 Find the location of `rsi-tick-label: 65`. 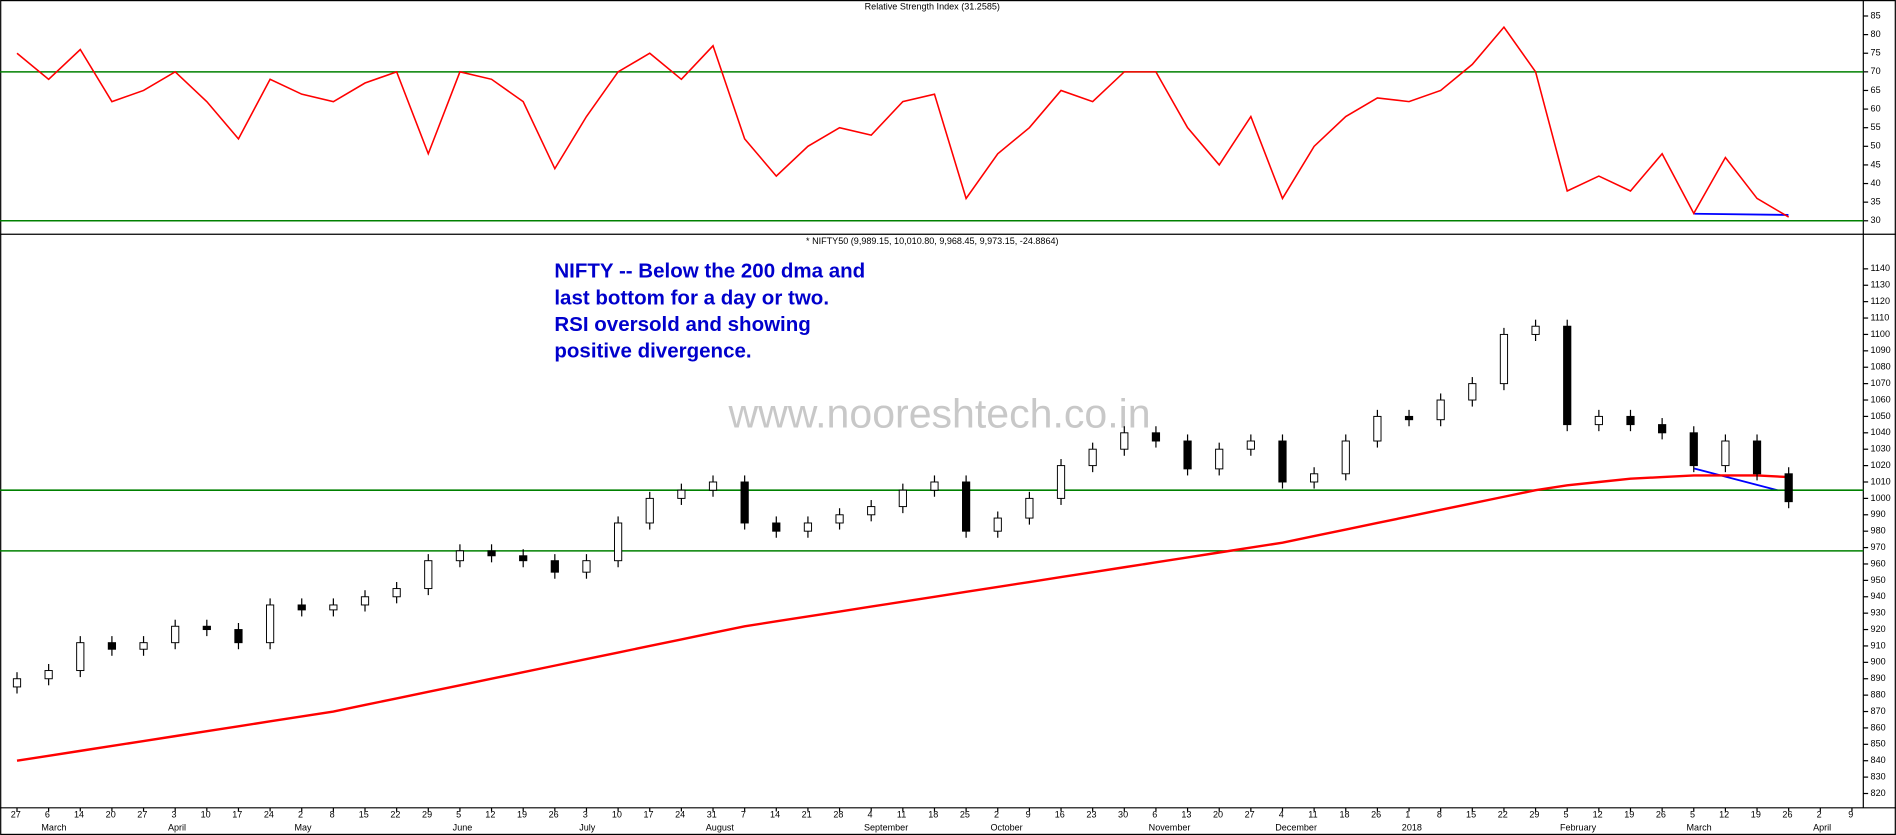

rsi-tick-label: 65 is located at coordinates (1876, 90).